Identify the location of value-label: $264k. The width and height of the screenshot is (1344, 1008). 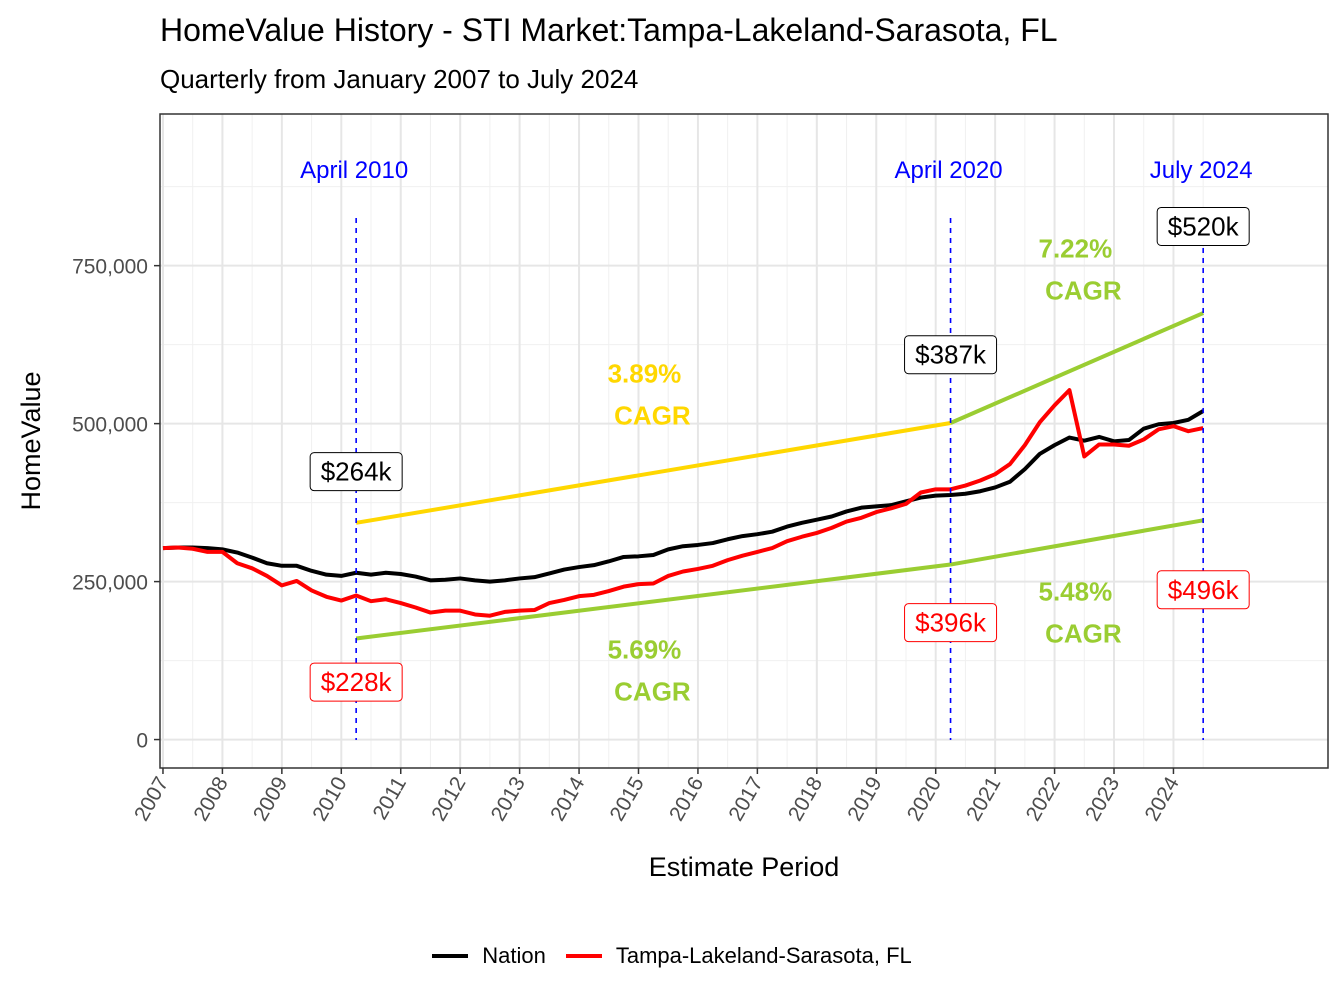
(357, 472).